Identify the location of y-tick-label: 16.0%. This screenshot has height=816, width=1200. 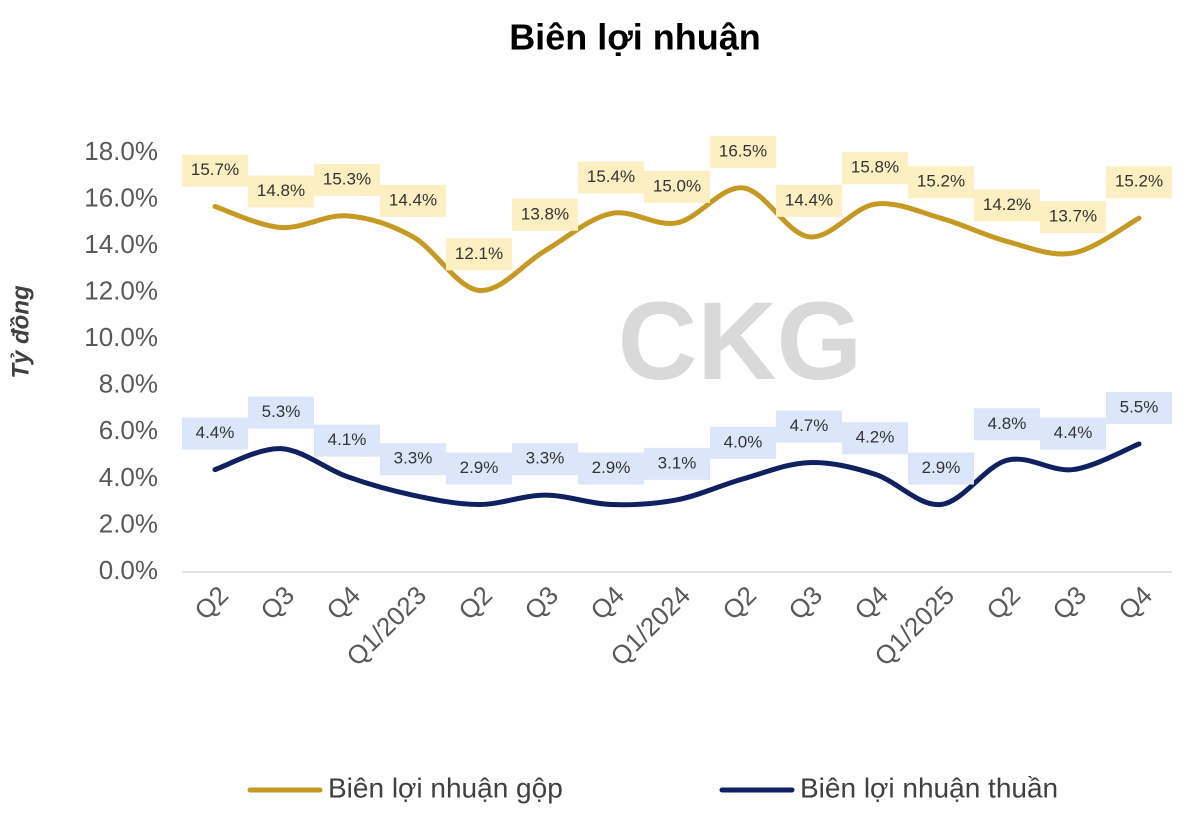
(121, 197).